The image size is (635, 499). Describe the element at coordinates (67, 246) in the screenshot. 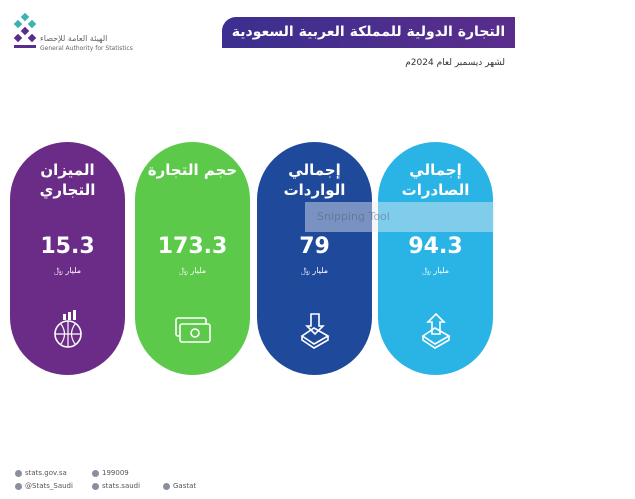

I see `card-value: 15.3` at that location.